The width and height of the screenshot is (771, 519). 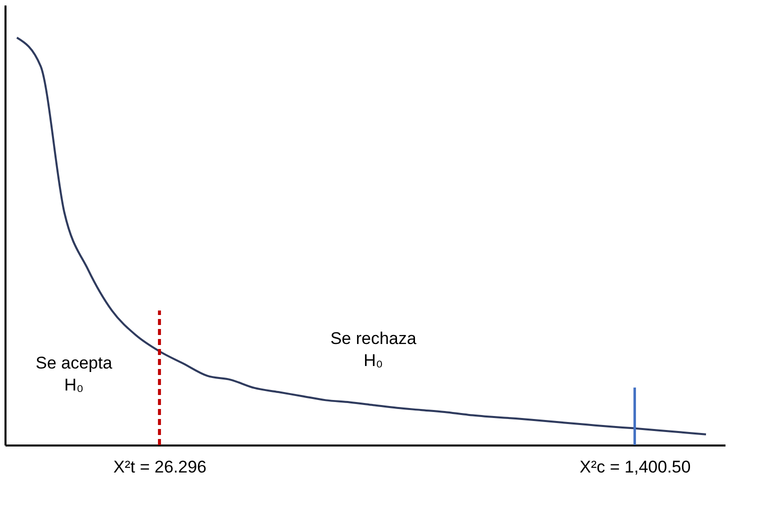 What do you see at coordinates (373, 349) in the screenshot?
I see `annotation: Se rechaza H₀` at bounding box center [373, 349].